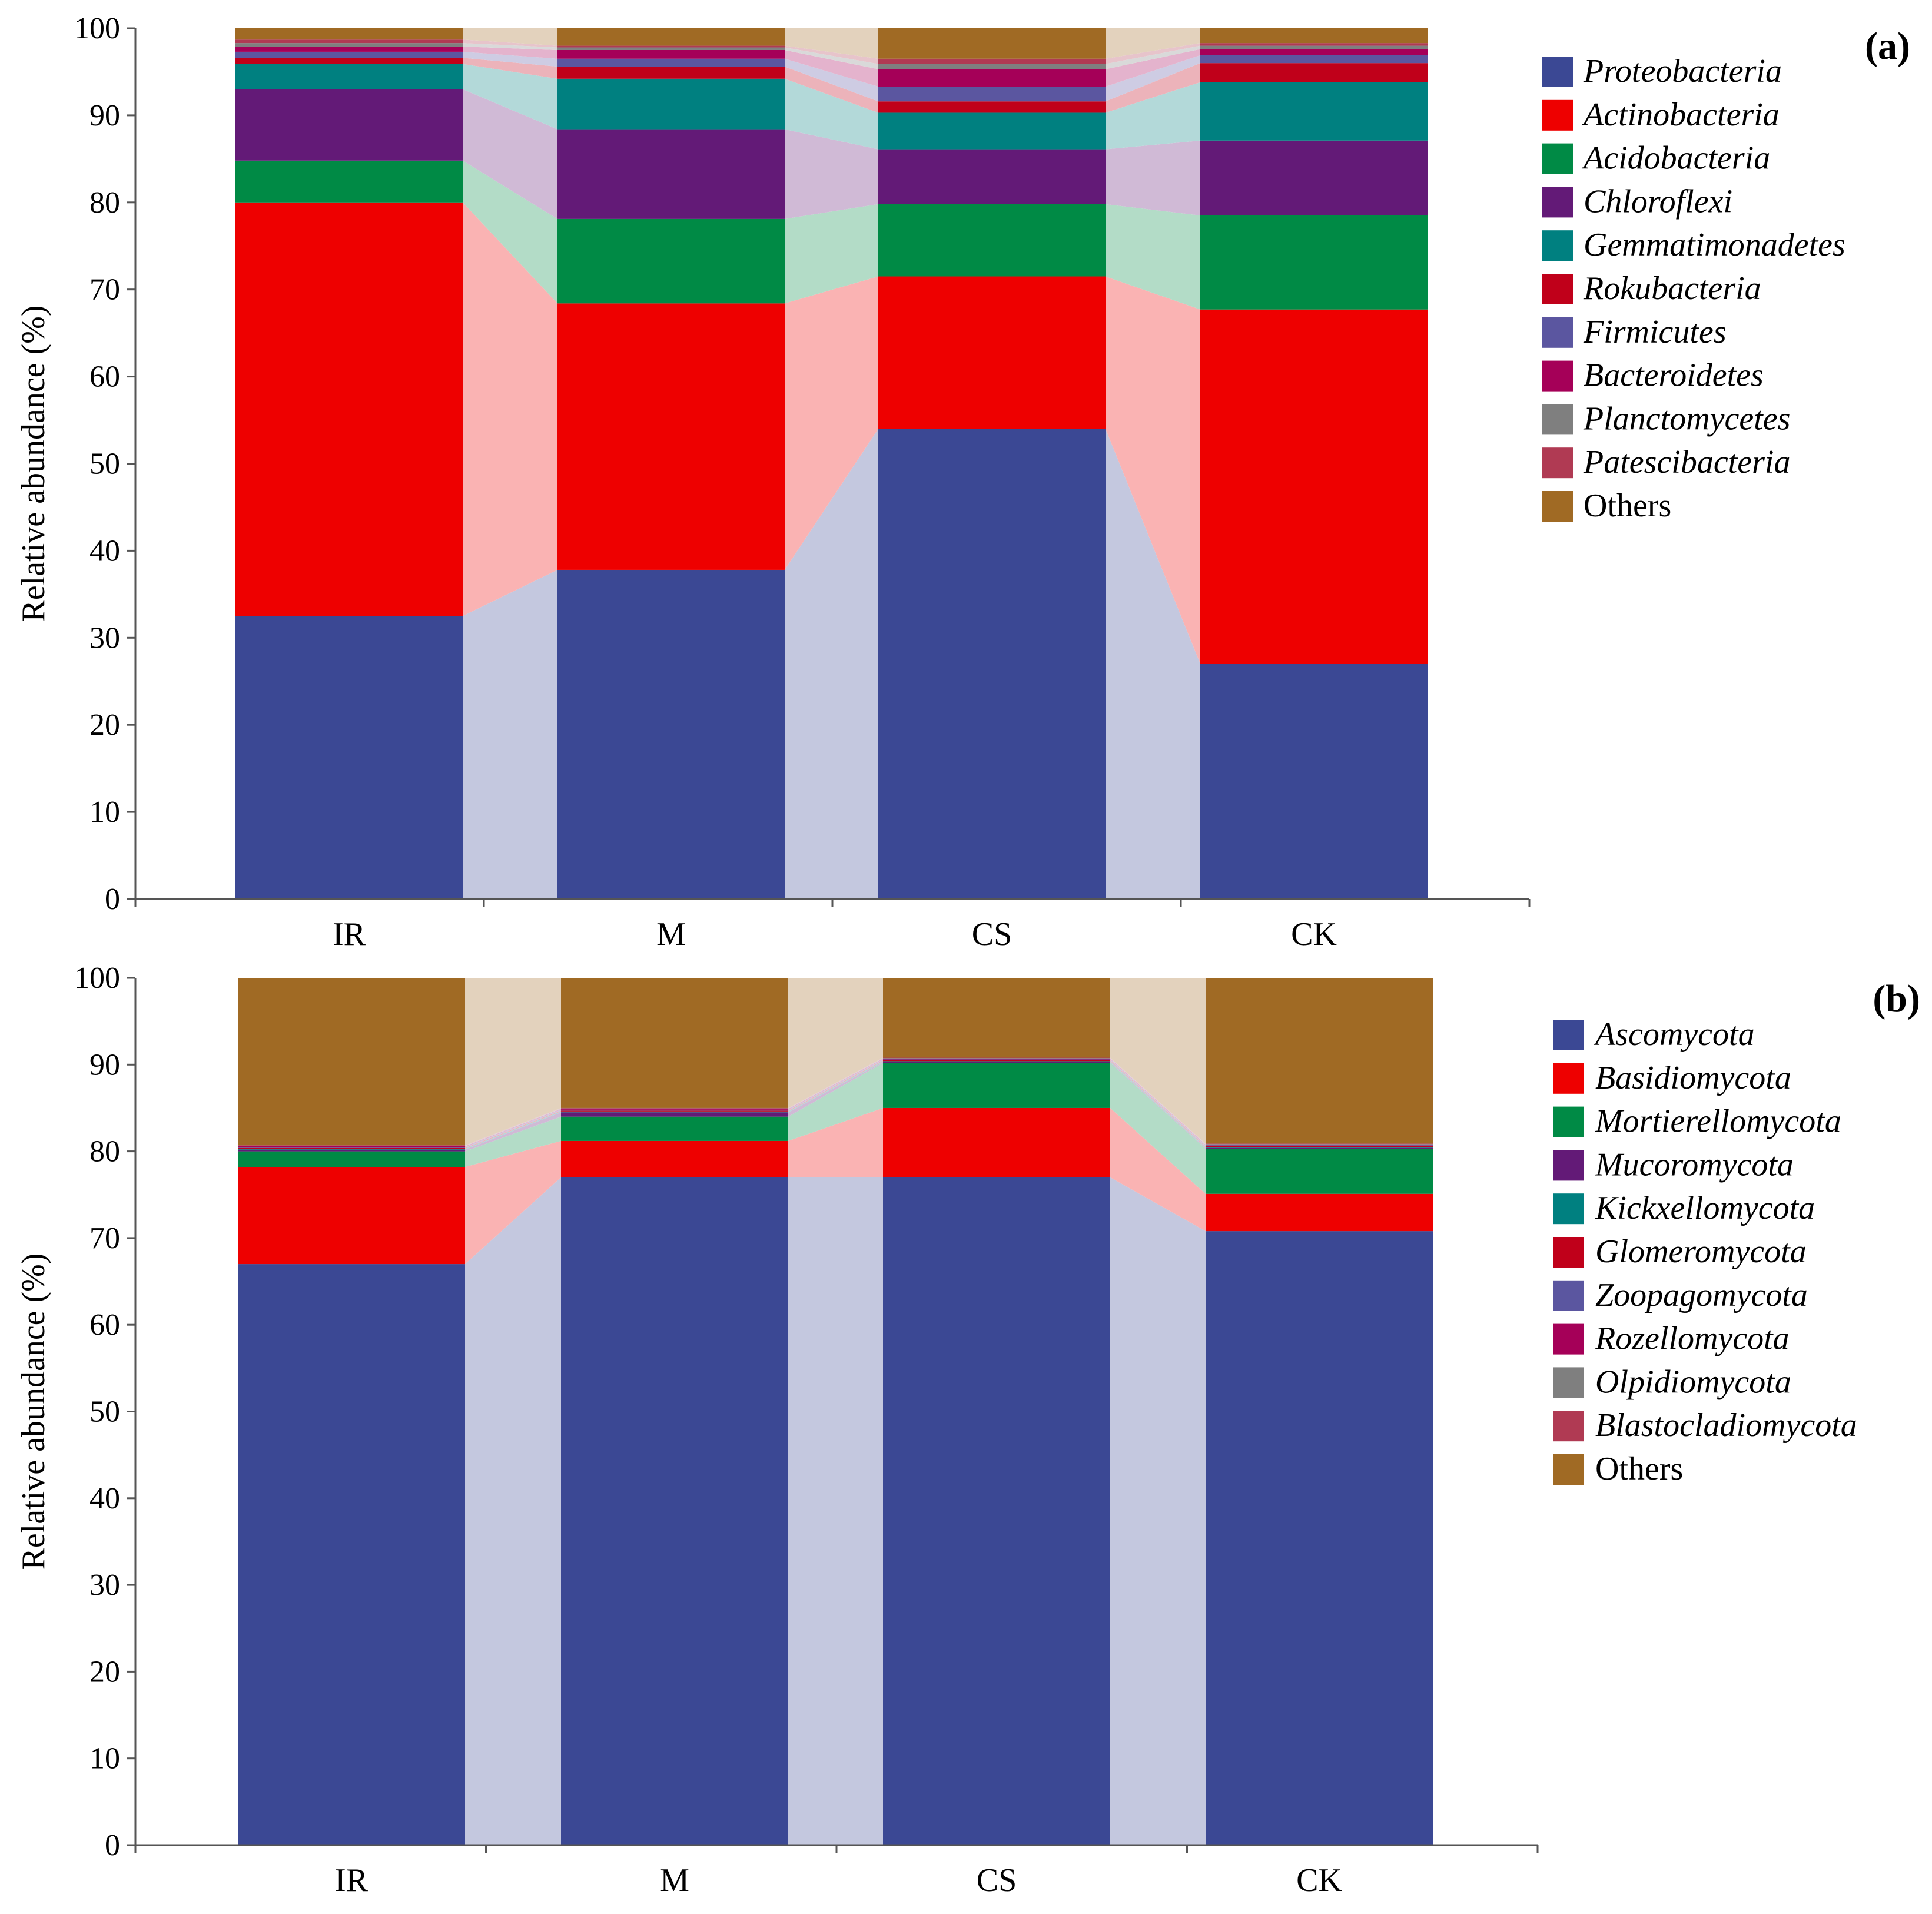 This screenshot has height=1914, width=1932. What do you see at coordinates (351, 1150) in the screenshot?
I see `bar-ir-mucoromycota` at bounding box center [351, 1150].